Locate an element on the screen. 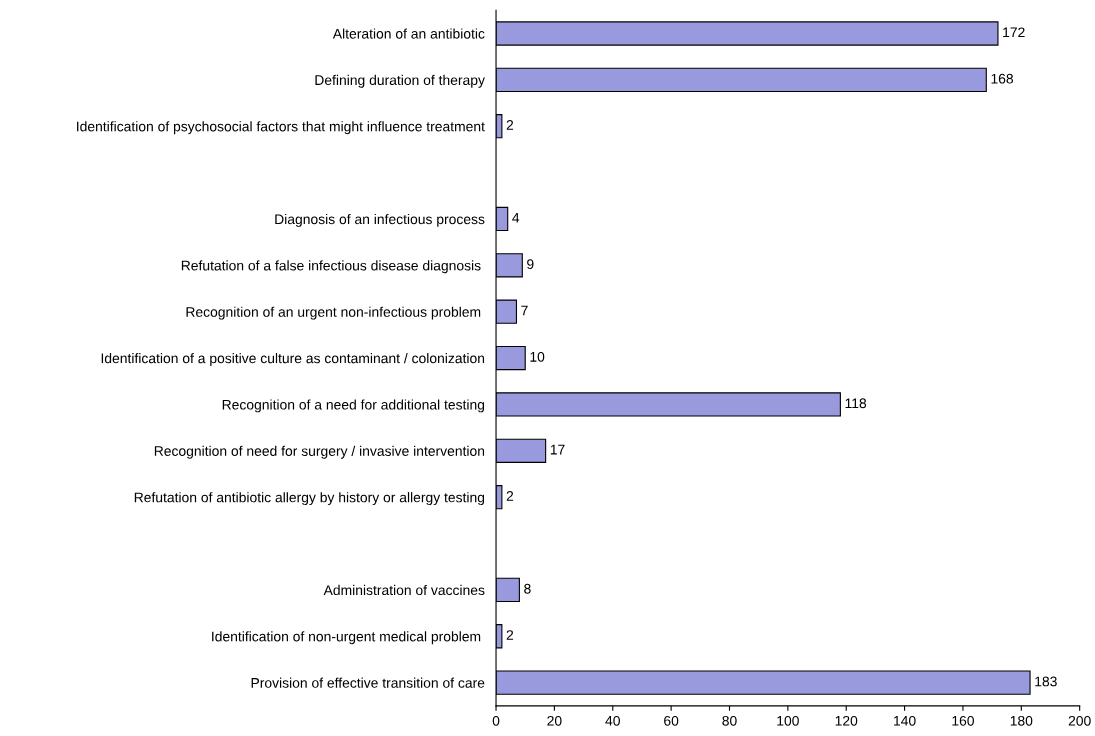 The width and height of the screenshot is (1095, 736). y-tick-label: Recognition of need for surgery / invasive intervention is located at coordinates (319, 452).